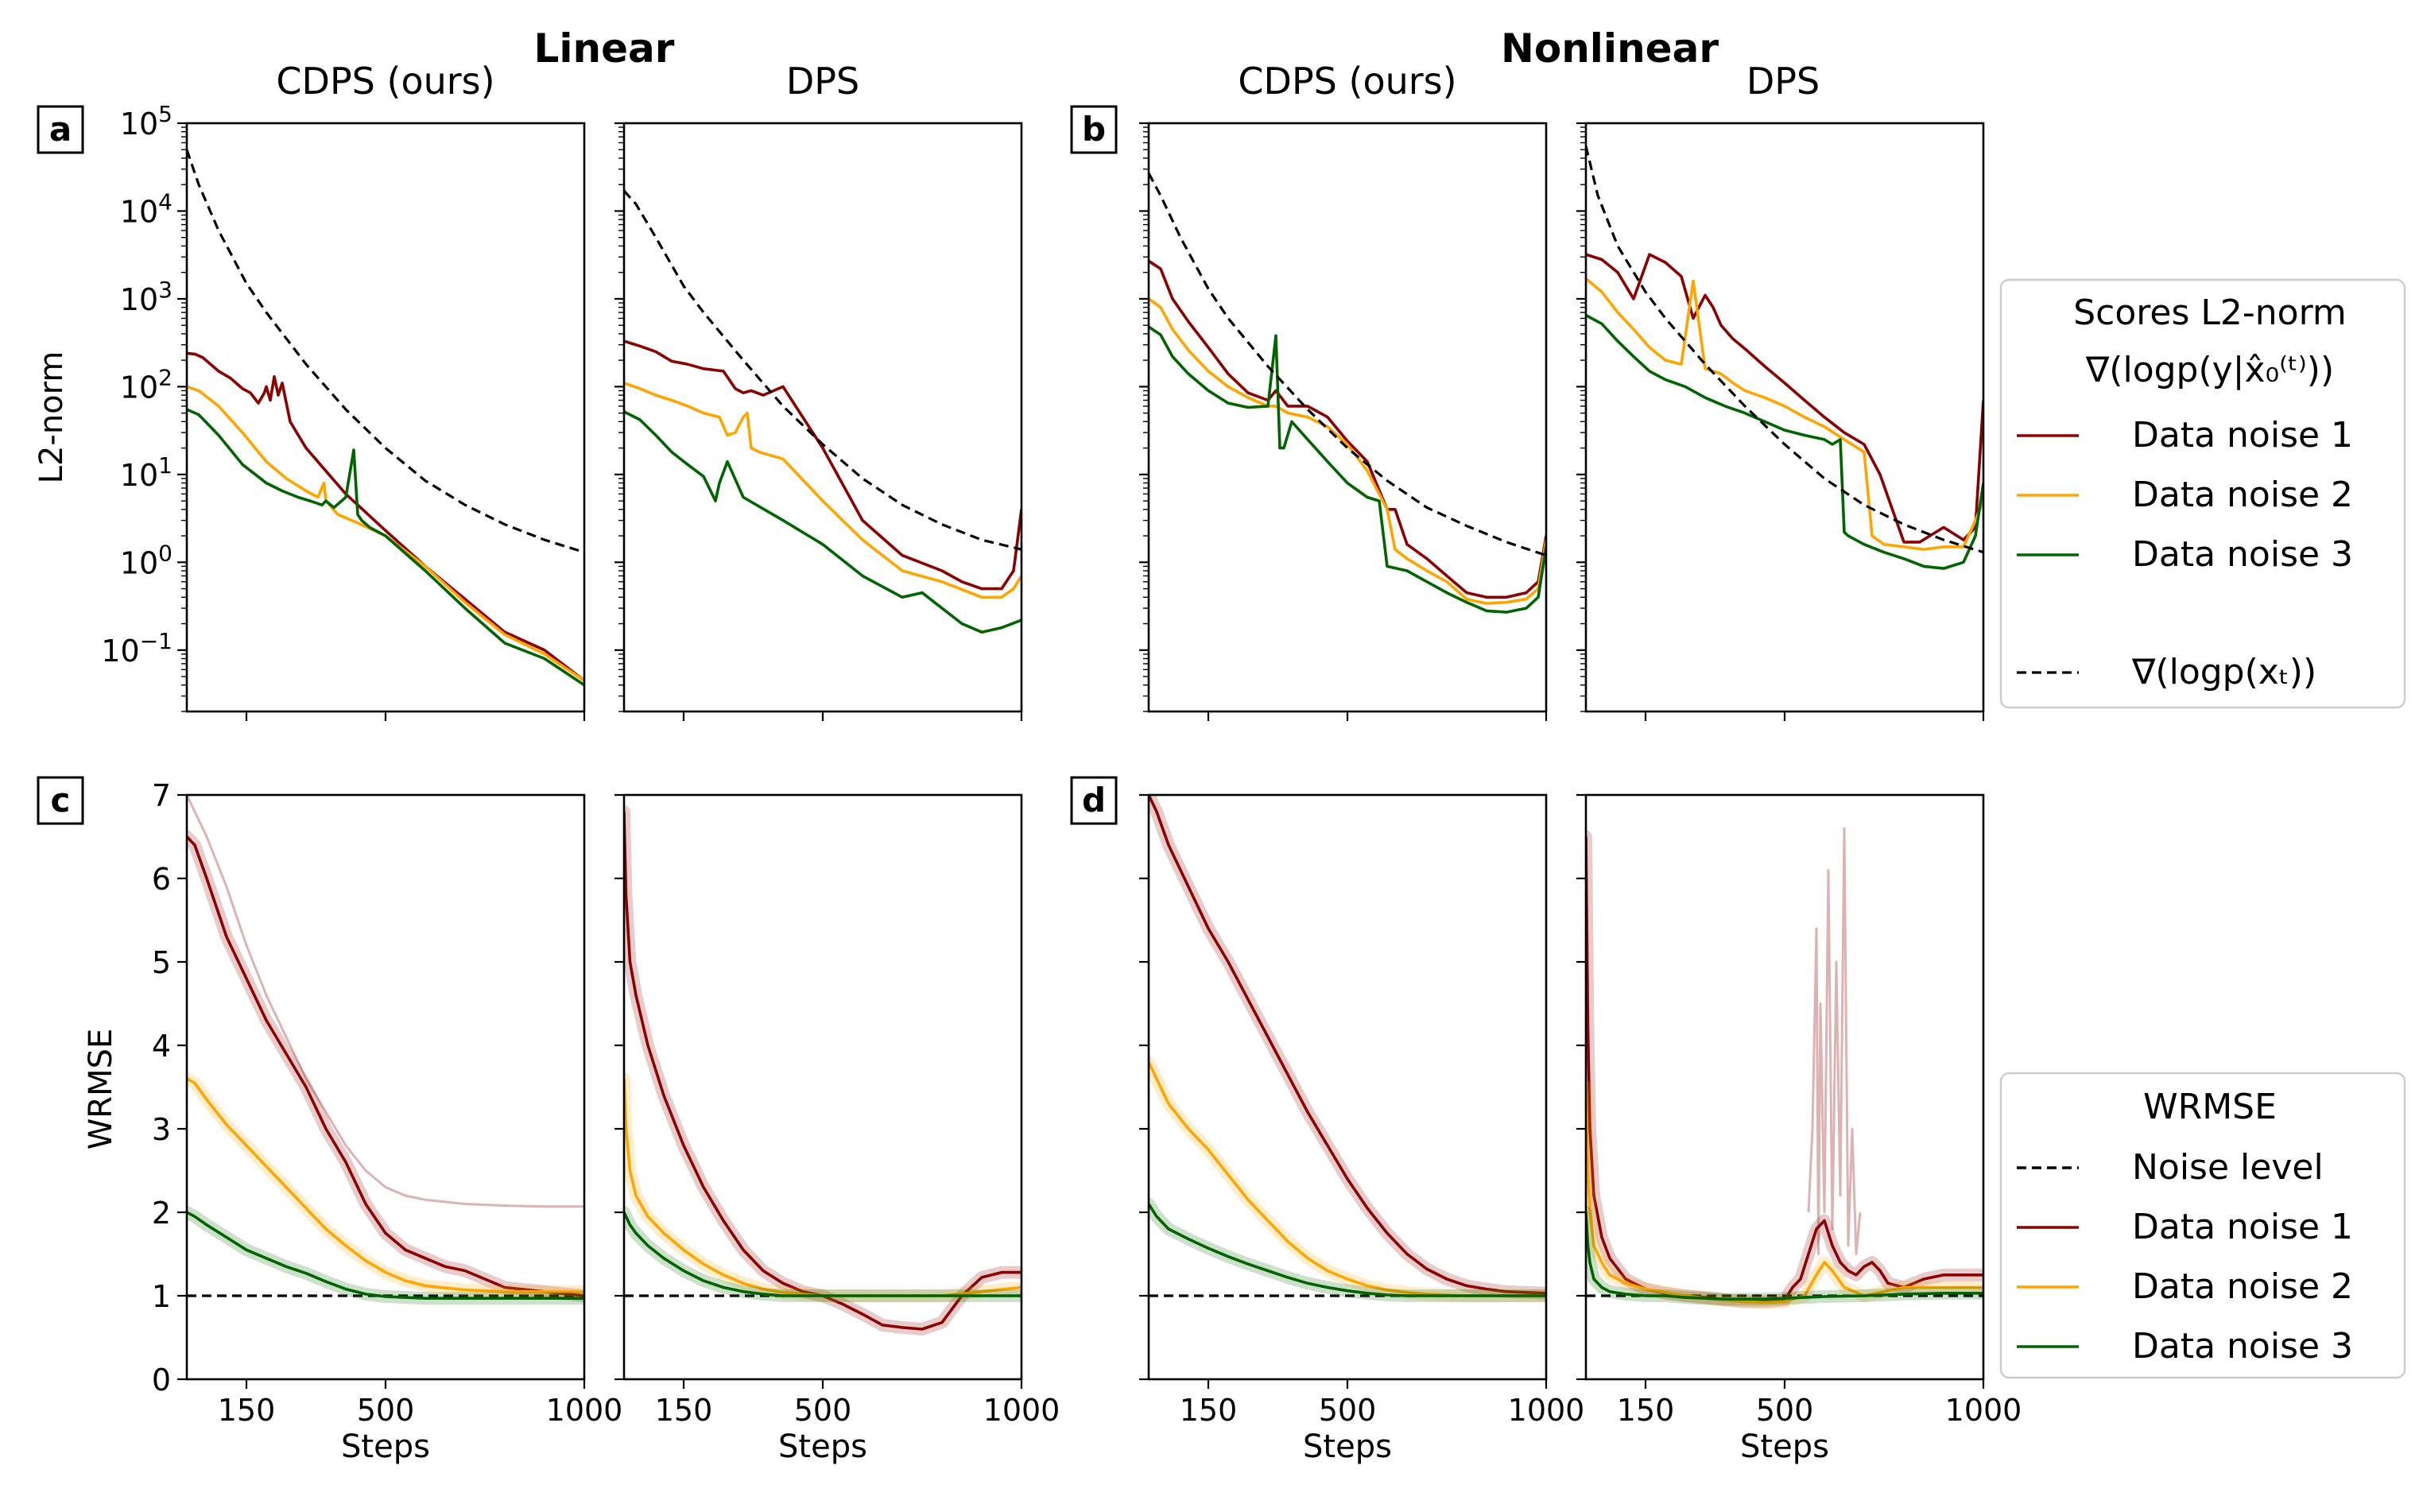 The image size is (2419, 1512). Describe the element at coordinates (146, 209) in the screenshot. I see `y-tick-label: 10⁴` at that location.